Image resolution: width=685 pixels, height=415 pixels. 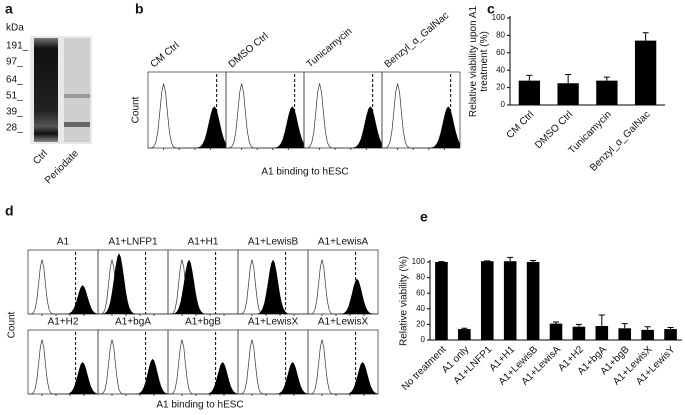 What do you see at coordinates (404, 301) in the screenshot?
I see `y-axis-label: Relative viability (%)` at bounding box center [404, 301].